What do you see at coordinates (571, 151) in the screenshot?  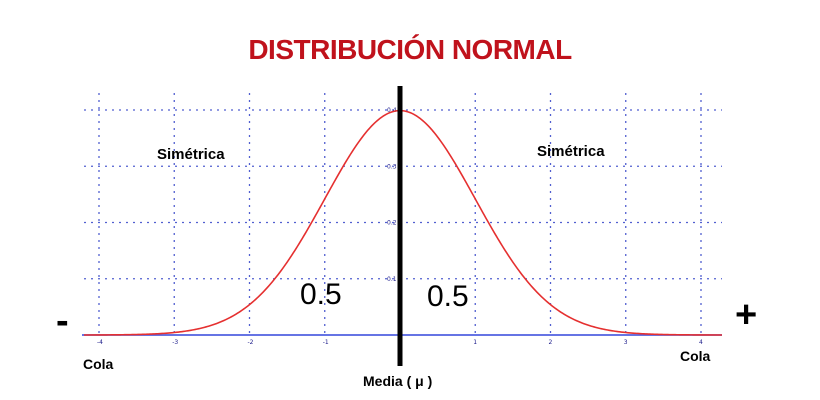 I see `symmetric-right-label: Simétrica` at bounding box center [571, 151].